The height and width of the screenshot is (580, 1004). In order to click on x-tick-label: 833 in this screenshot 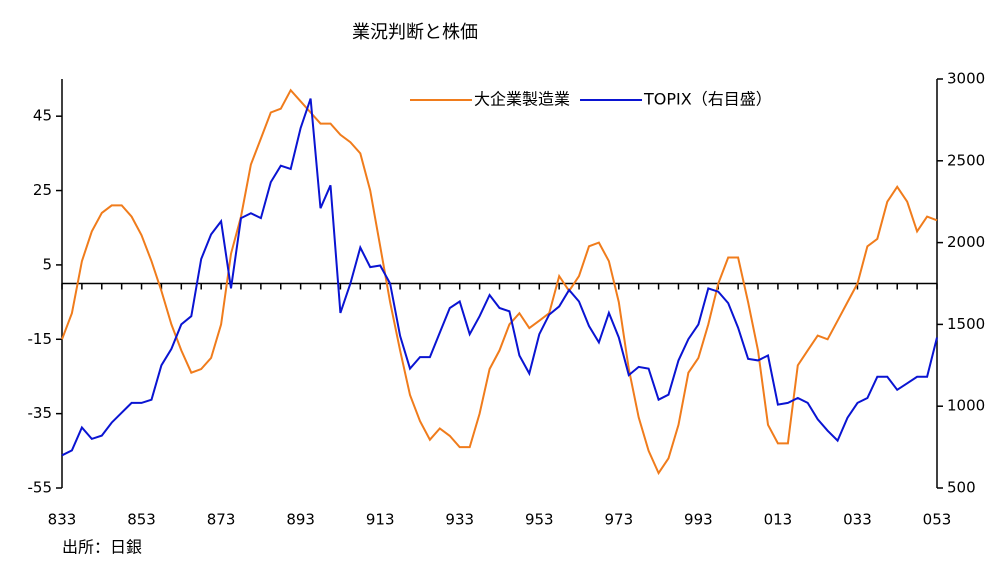, I will do `click(62, 520)`.